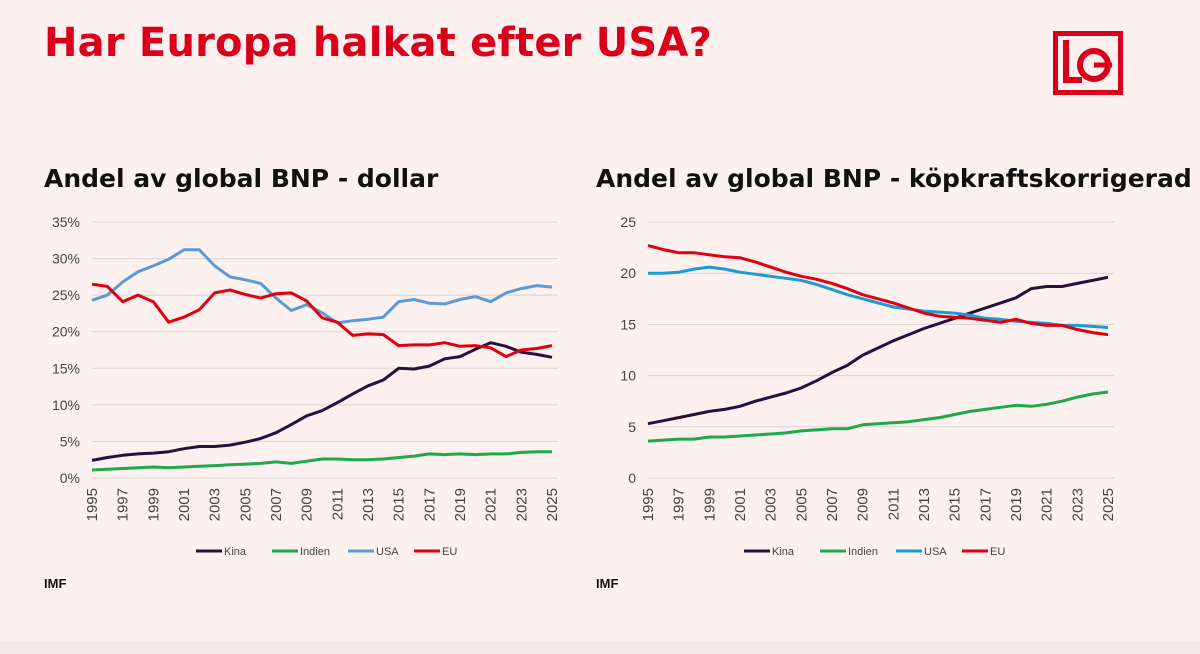 The width and height of the screenshot is (1200, 654). I want to click on lo-logo-mark, so click(1088, 63).